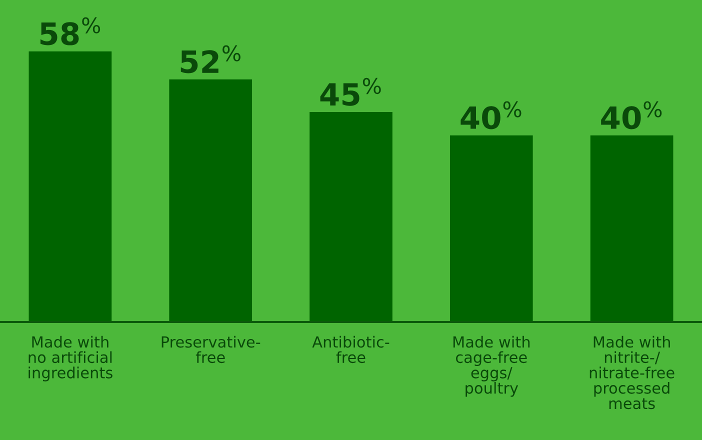 The height and width of the screenshot is (440, 702). What do you see at coordinates (491, 366) in the screenshot?
I see `x-tick-label: Made with cage-free eggs/ poultry` at bounding box center [491, 366].